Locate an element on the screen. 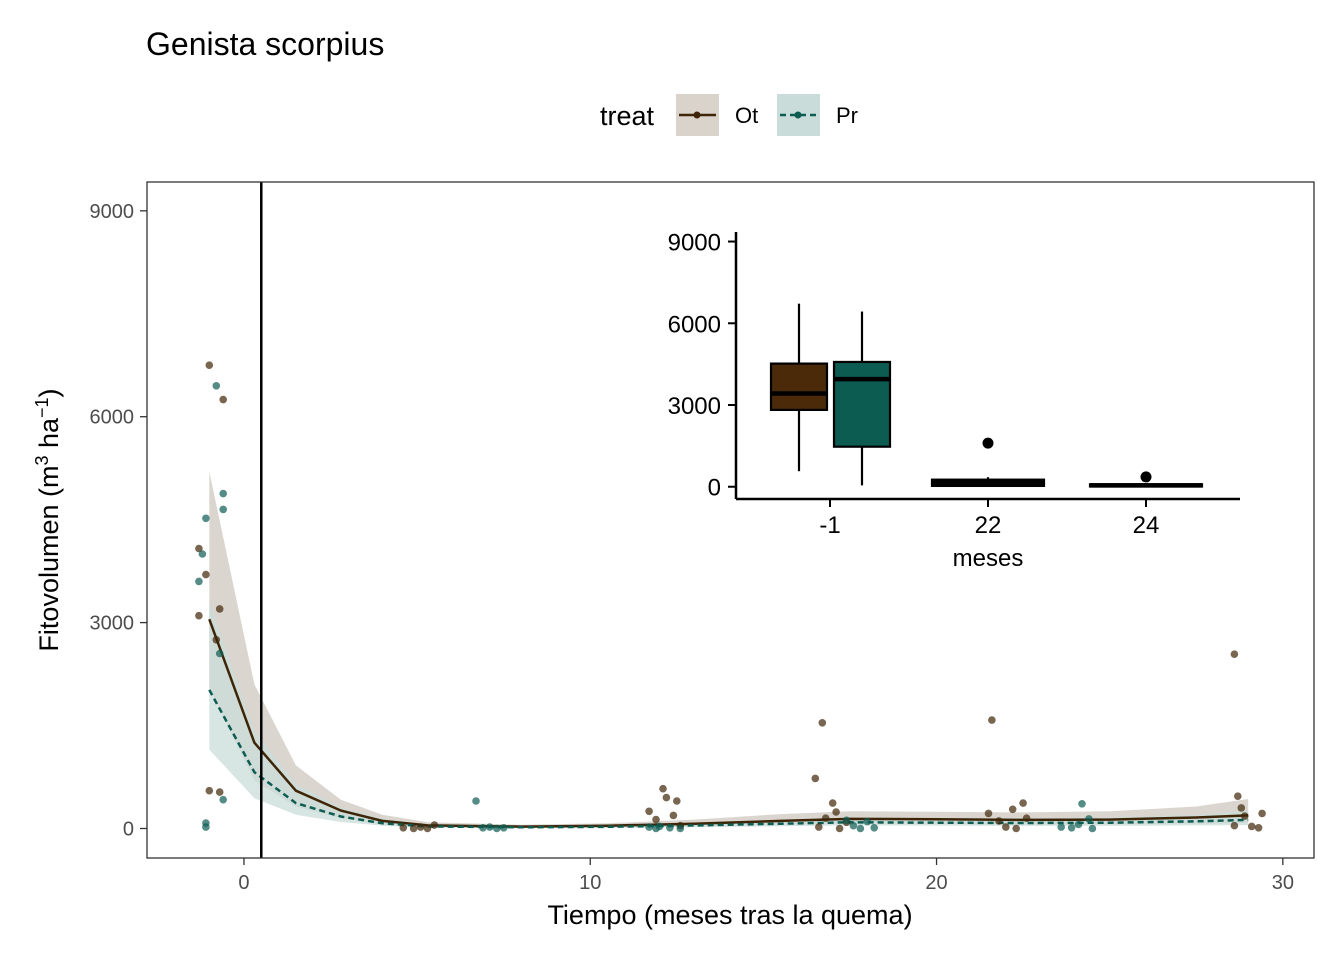 This screenshot has height=960, width=1344. y-tick-label: 3000 is located at coordinates (112, 624).